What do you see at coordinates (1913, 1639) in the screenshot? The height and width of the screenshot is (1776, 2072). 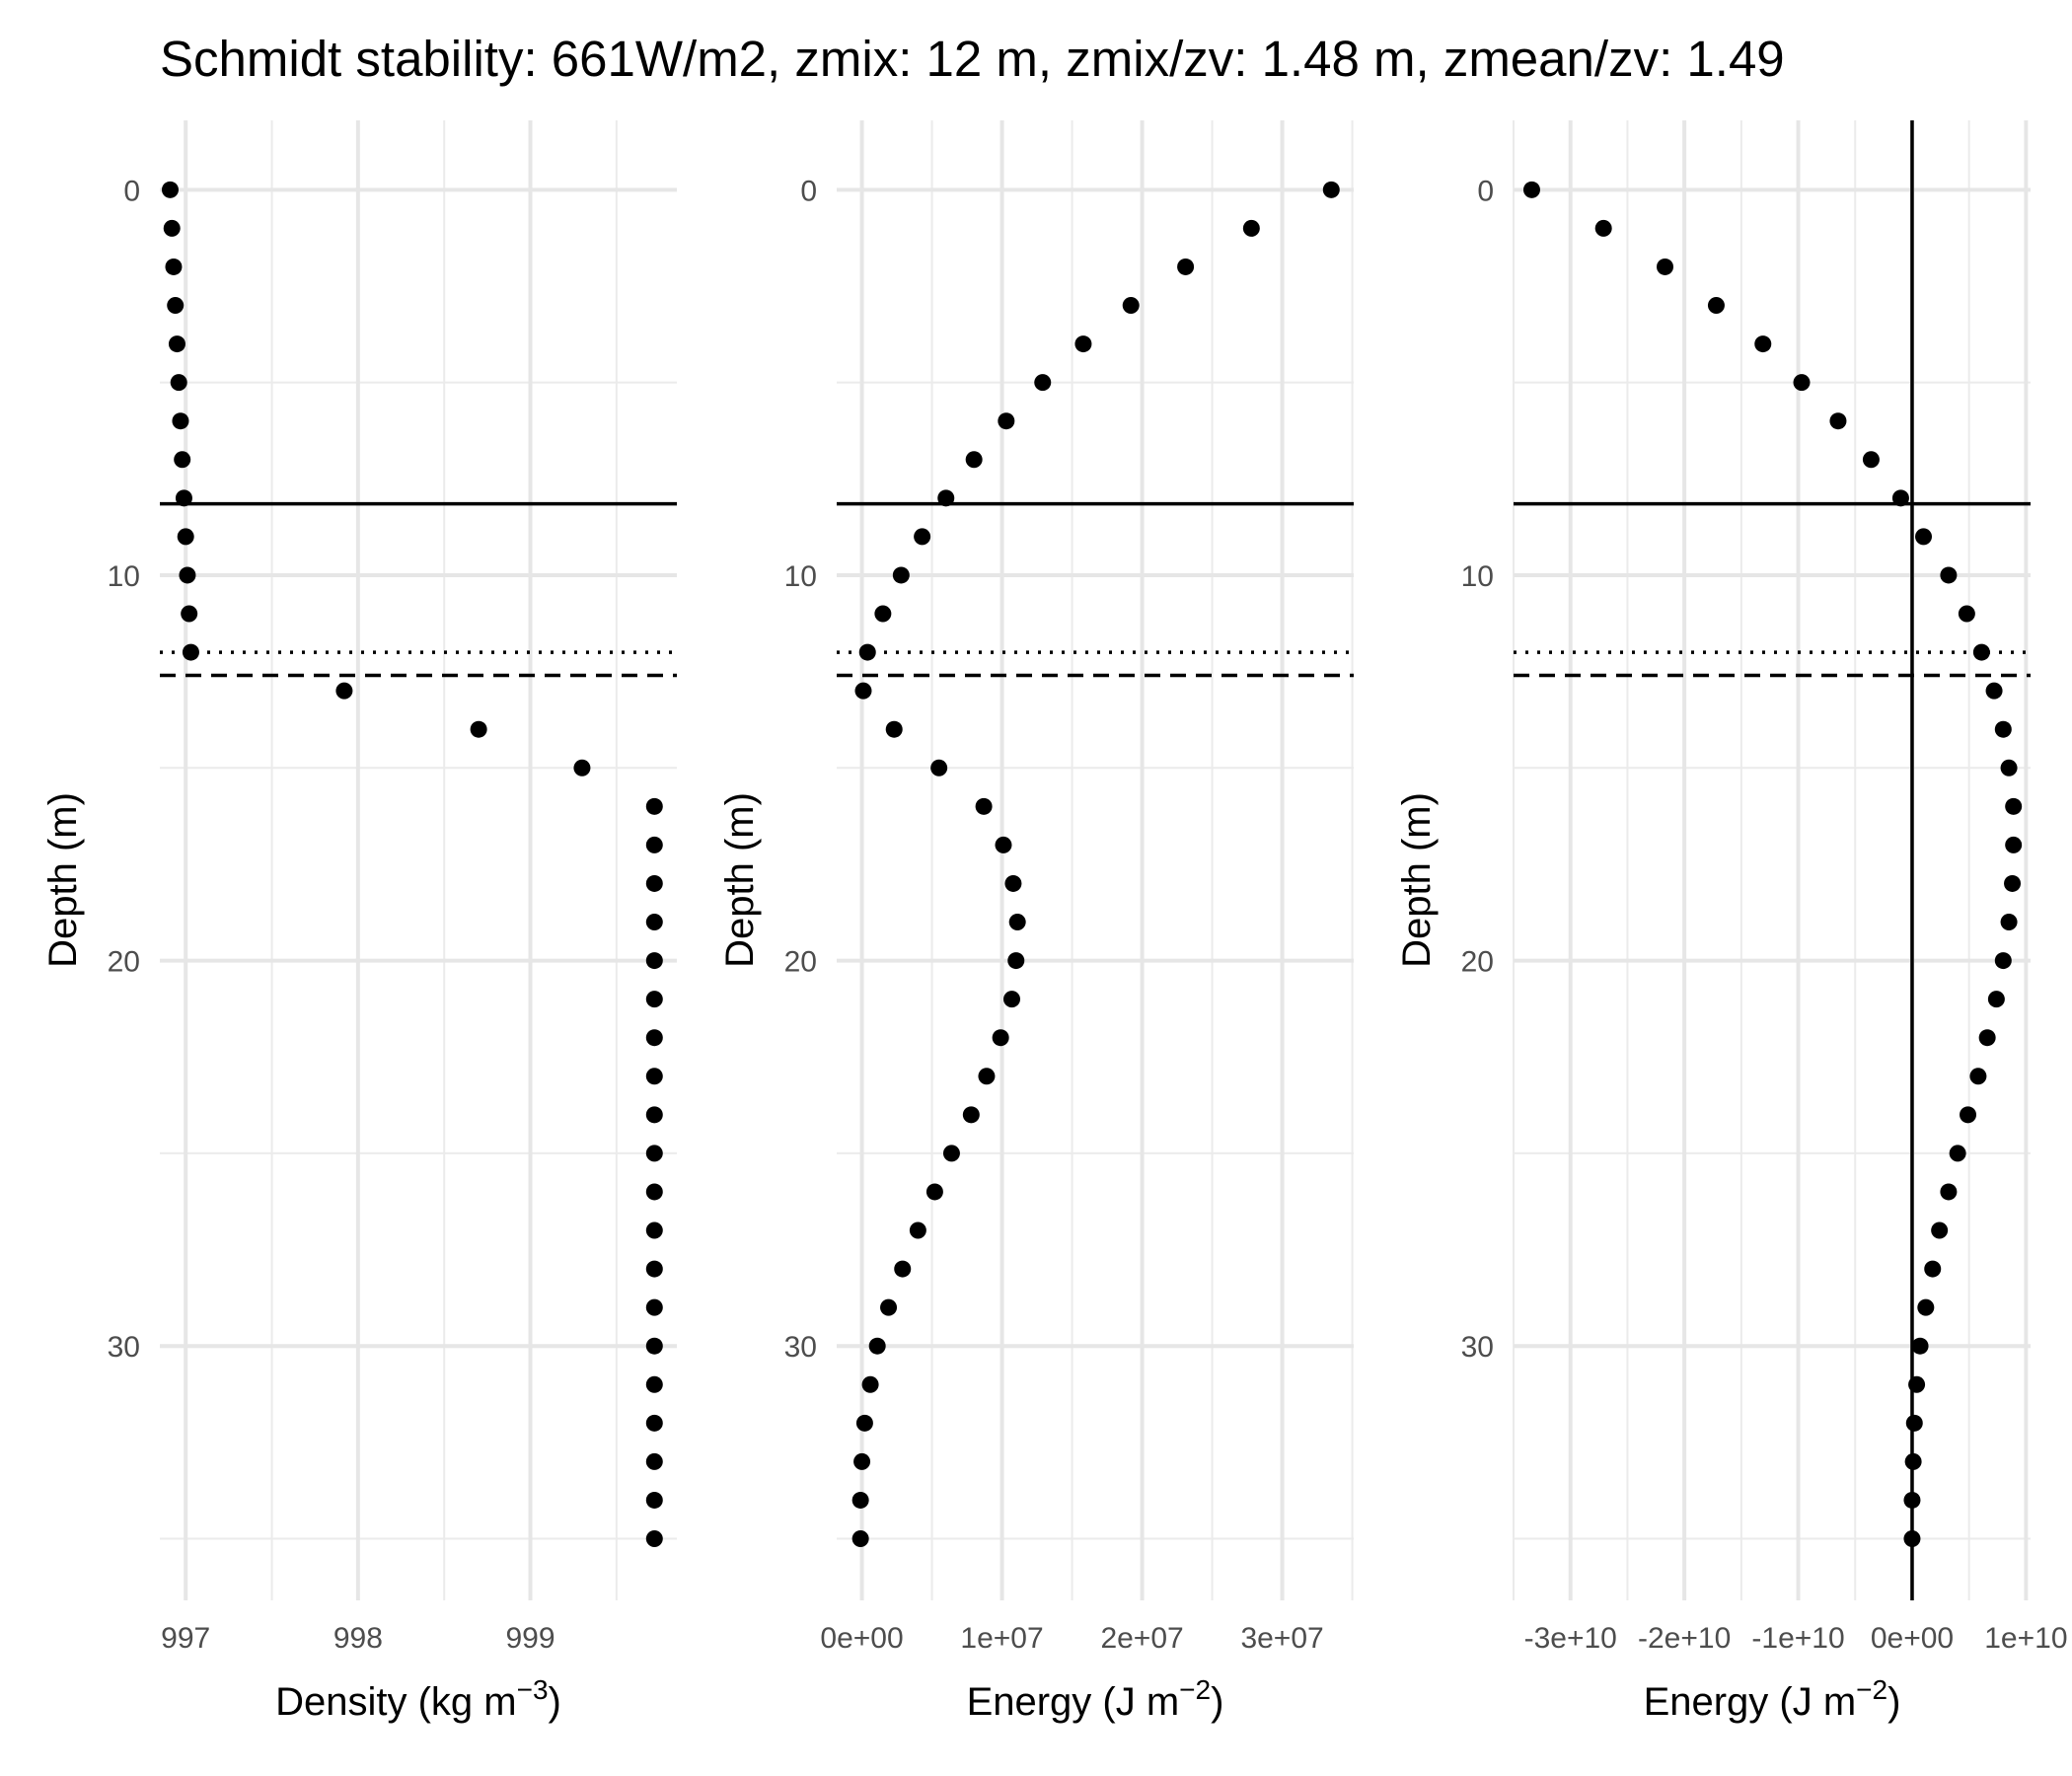 I see `x-tick-label: 0e+00` at bounding box center [1913, 1639].